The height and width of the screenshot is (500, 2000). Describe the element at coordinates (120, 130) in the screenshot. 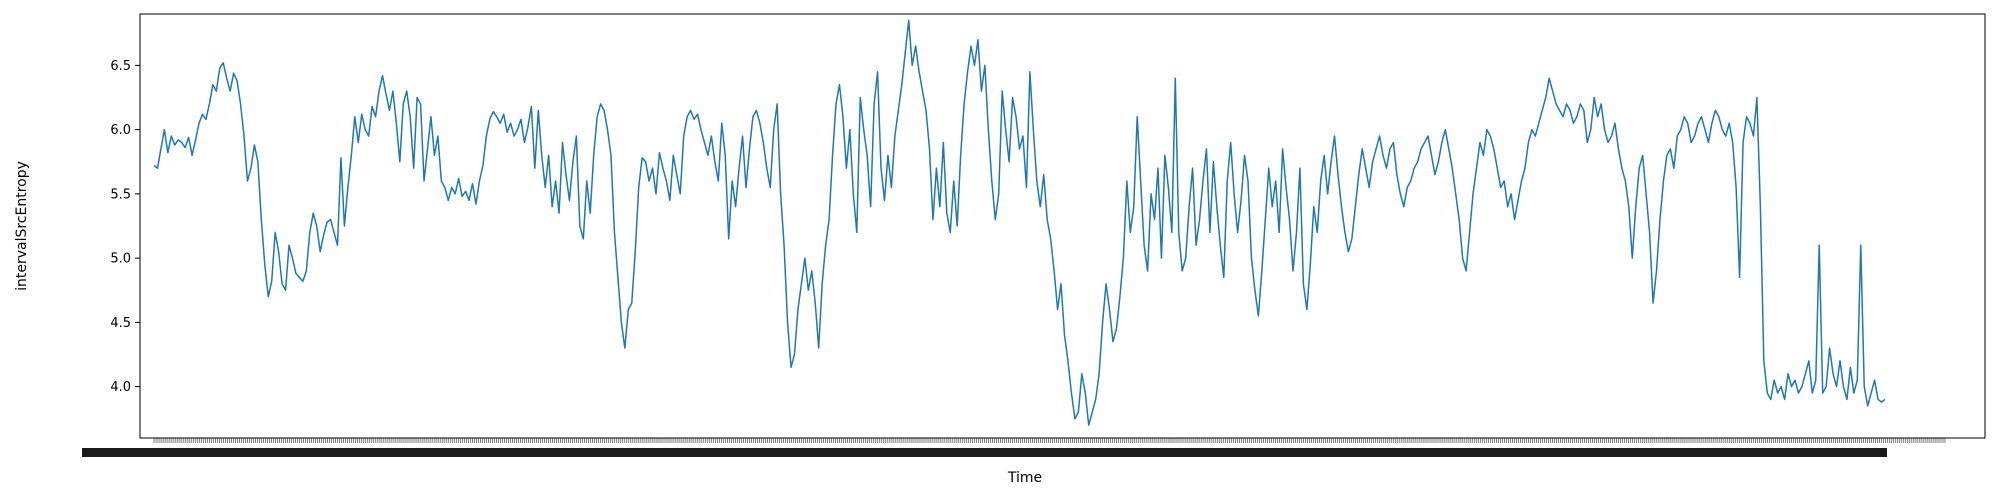

I see `y-tick-label: 6.0` at that location.